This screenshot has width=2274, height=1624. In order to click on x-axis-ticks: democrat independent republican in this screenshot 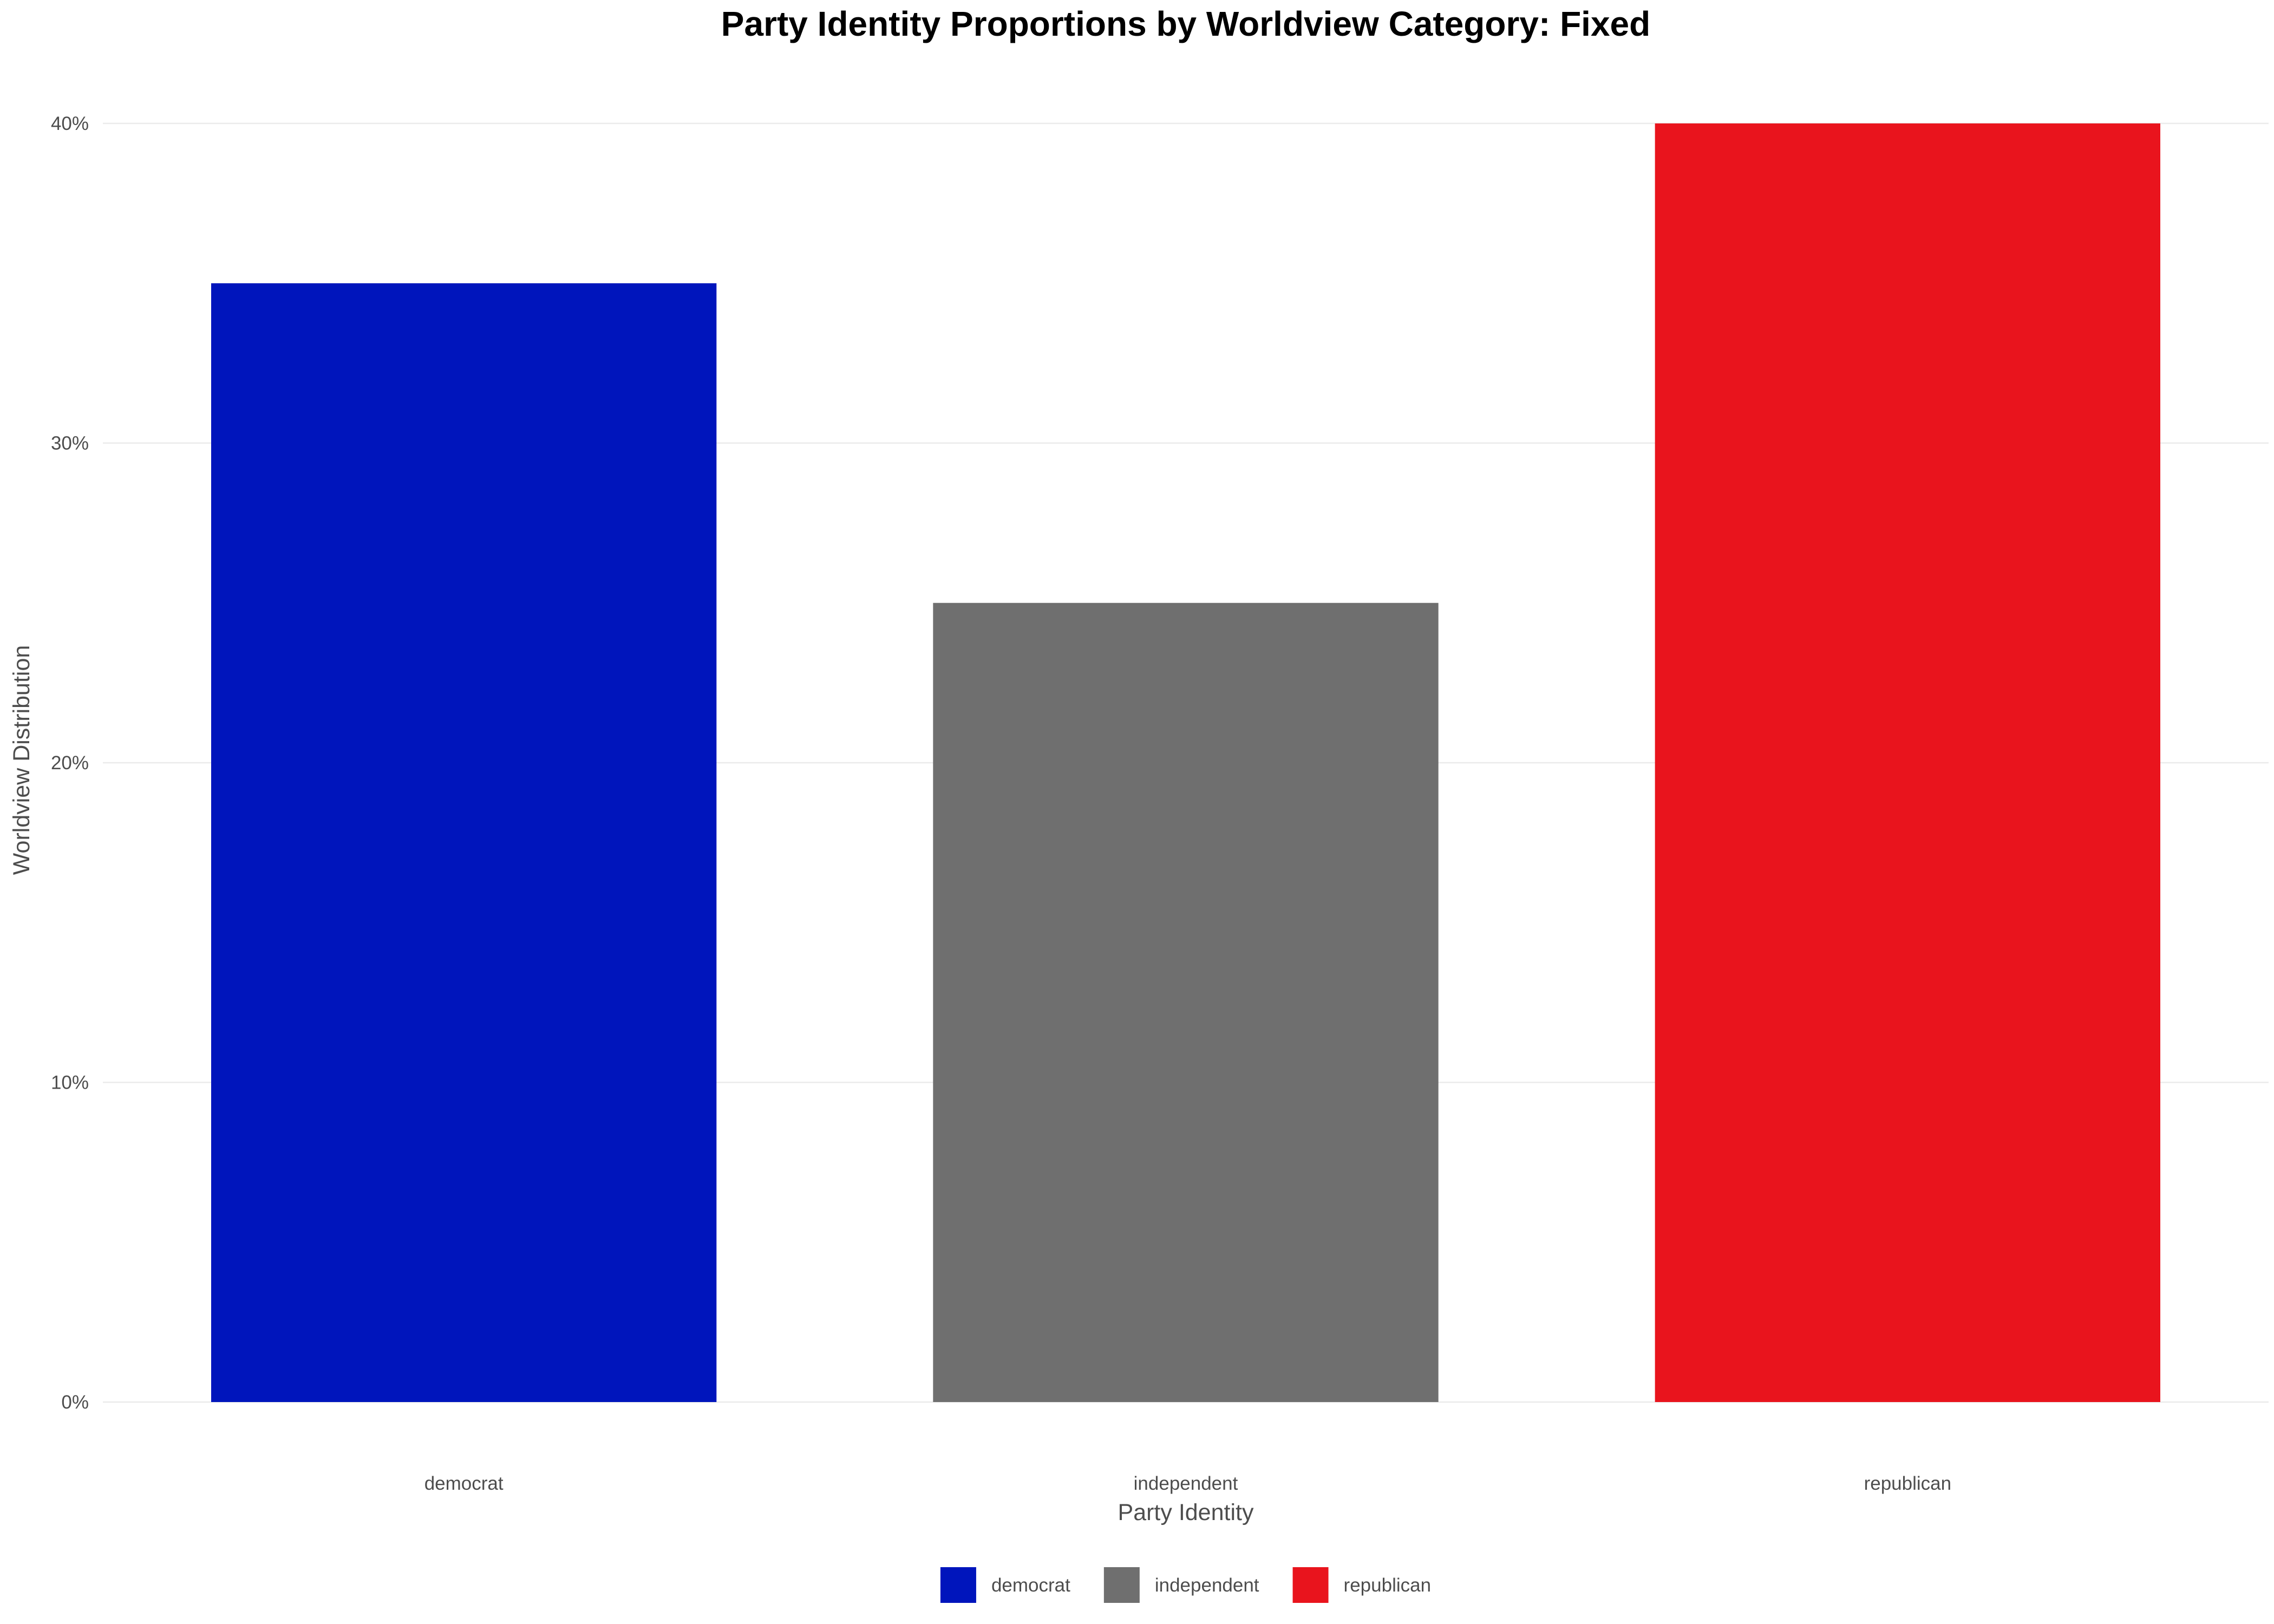, I will do `click(1188, 1483)`.